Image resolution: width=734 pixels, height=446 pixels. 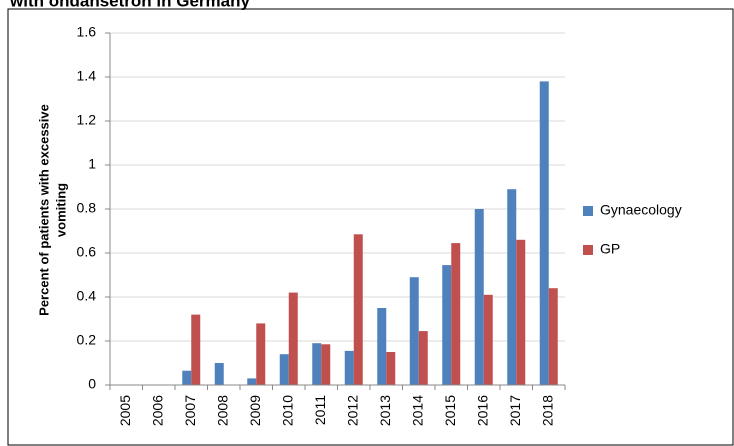 I want to click on y-axis-label: Percent of patients with excessive, so click(x=43, y=210).